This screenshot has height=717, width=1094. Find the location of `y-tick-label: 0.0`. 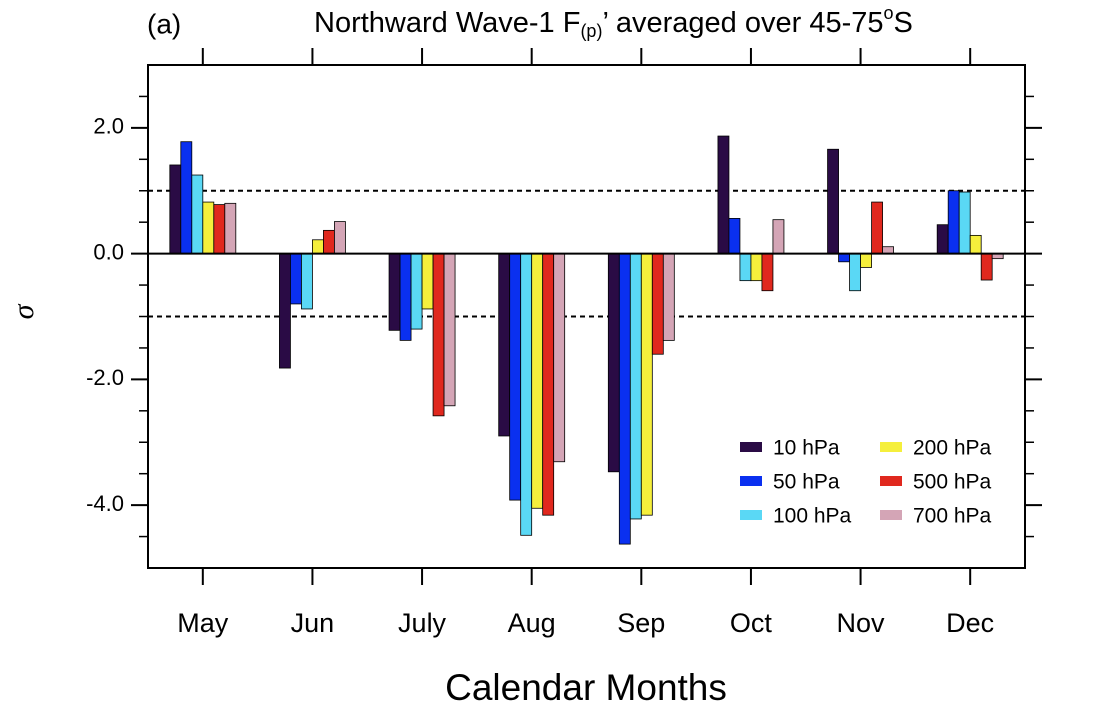

y-tick-label: 0.0 is located at coordinates (108, 251).